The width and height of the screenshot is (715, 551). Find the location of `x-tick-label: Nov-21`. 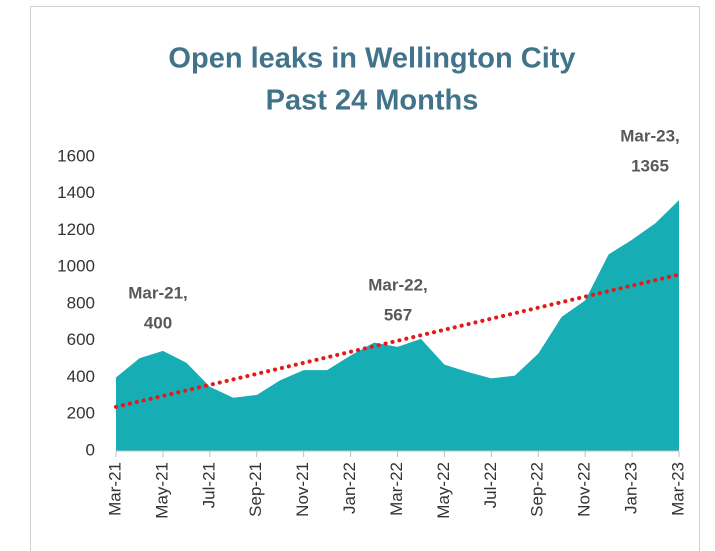

x-tick-label: Nov-21 is located at coordinates (302, 489).